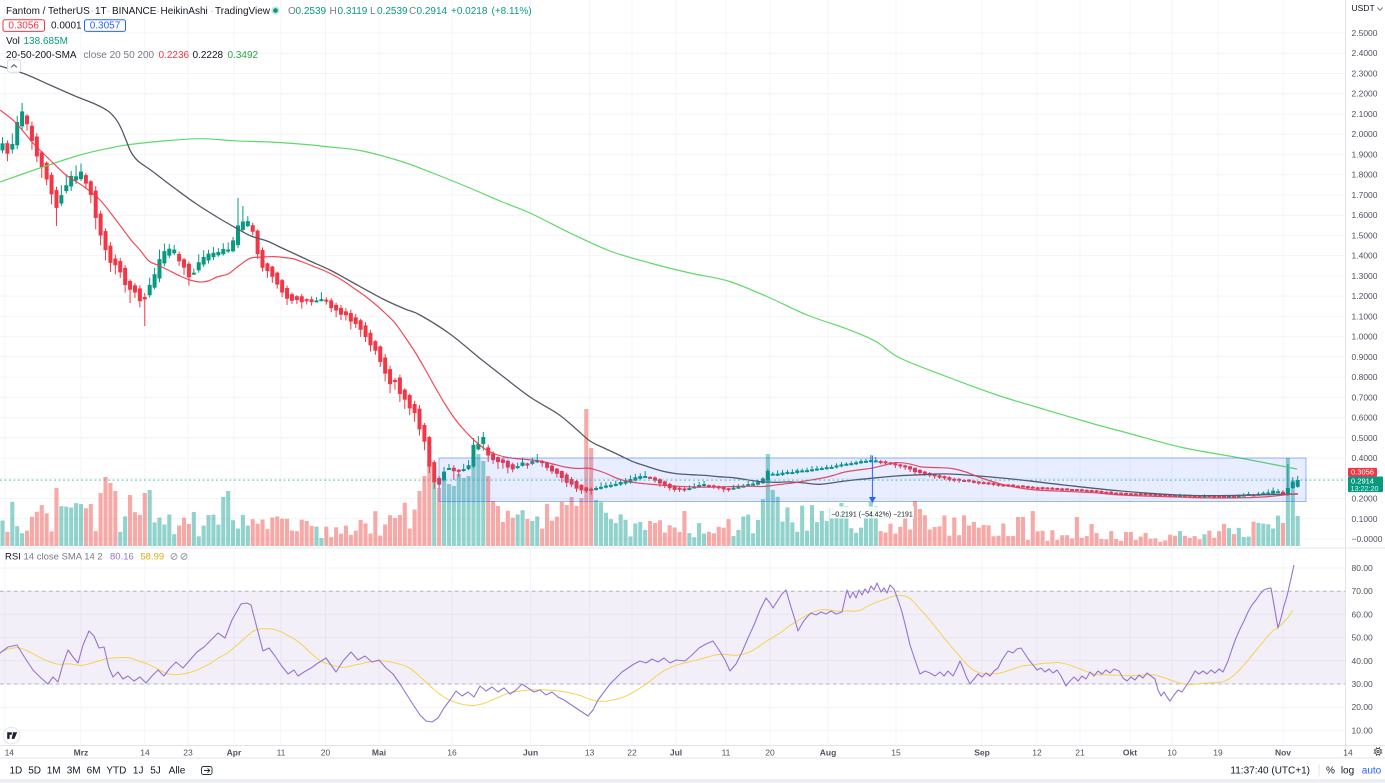 Image resolution: width=1385 pixels, height=783 pixels. I want to click on svg-text: 1.0000, so click(1365, 337).